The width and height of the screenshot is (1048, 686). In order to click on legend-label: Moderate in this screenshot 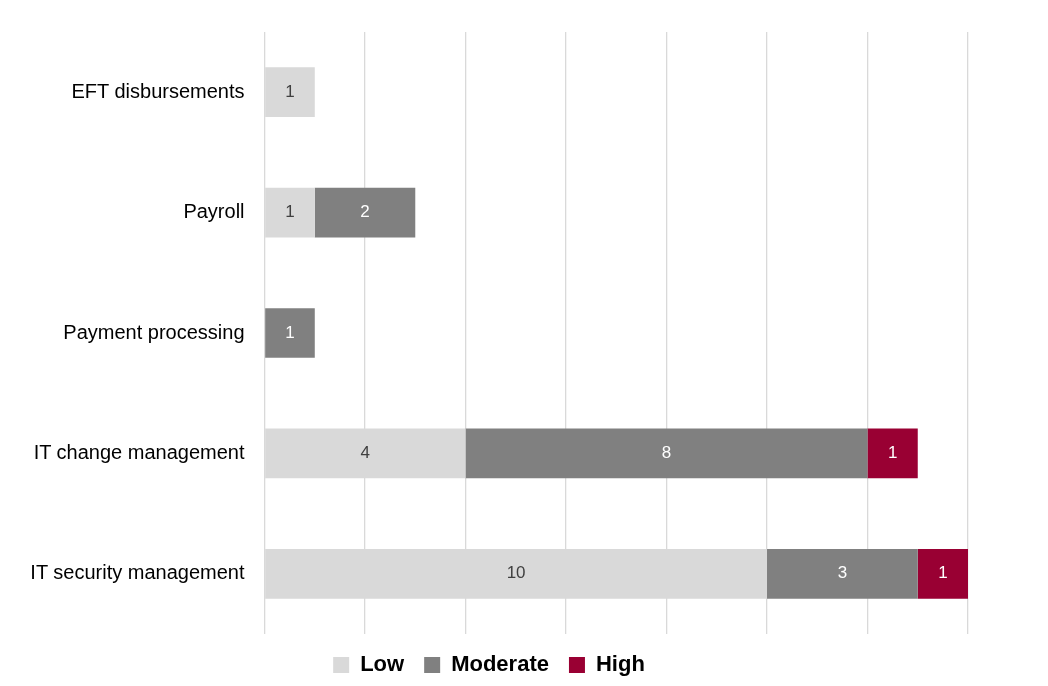, I will do `click(500, 664)`.